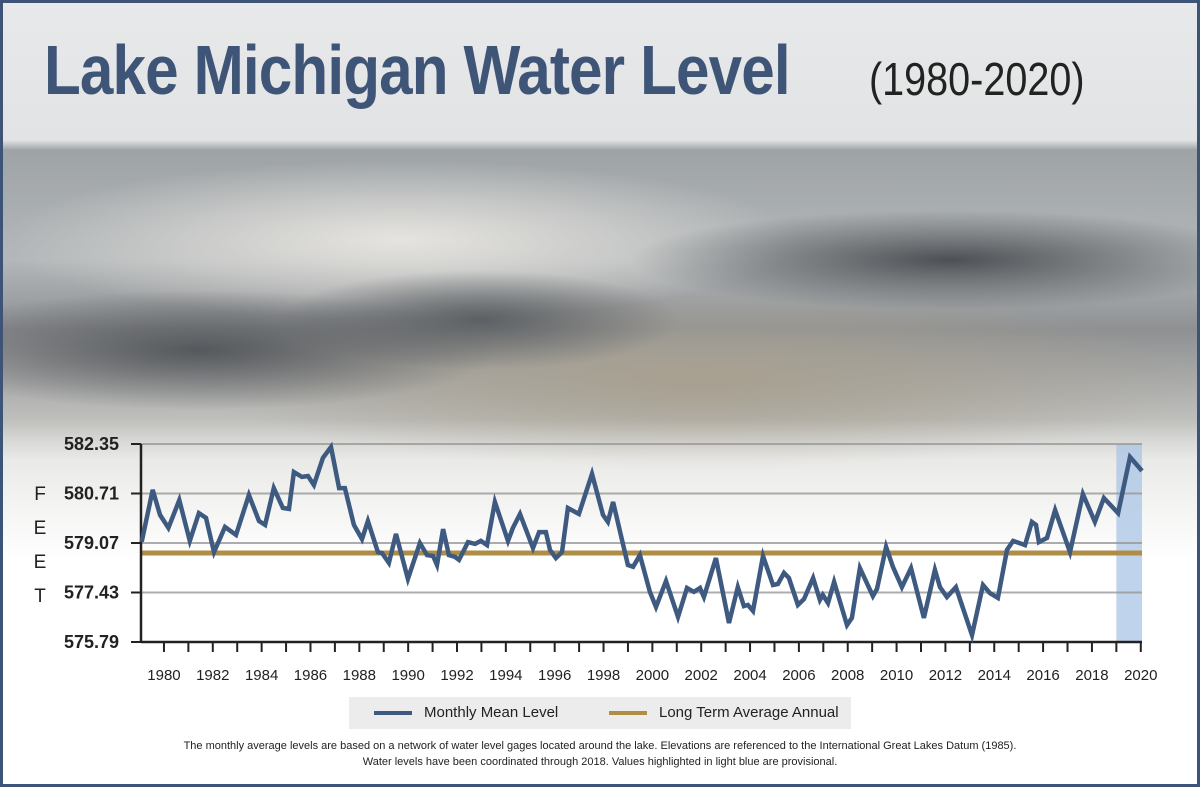 The height and width of the screenshot is (787, 1200). I want to click on y-tick-label: 577.43, so click(91, 593).